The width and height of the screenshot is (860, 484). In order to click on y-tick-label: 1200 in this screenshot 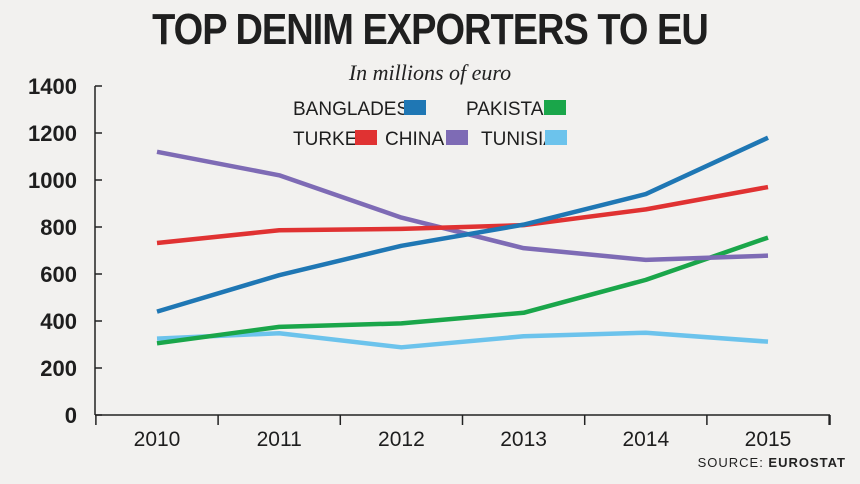, I will do `click(52, 133)`.